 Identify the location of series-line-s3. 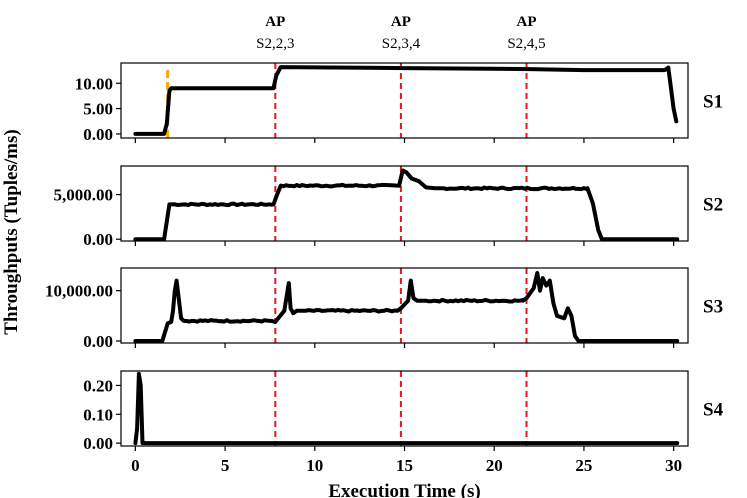
(406, 307).